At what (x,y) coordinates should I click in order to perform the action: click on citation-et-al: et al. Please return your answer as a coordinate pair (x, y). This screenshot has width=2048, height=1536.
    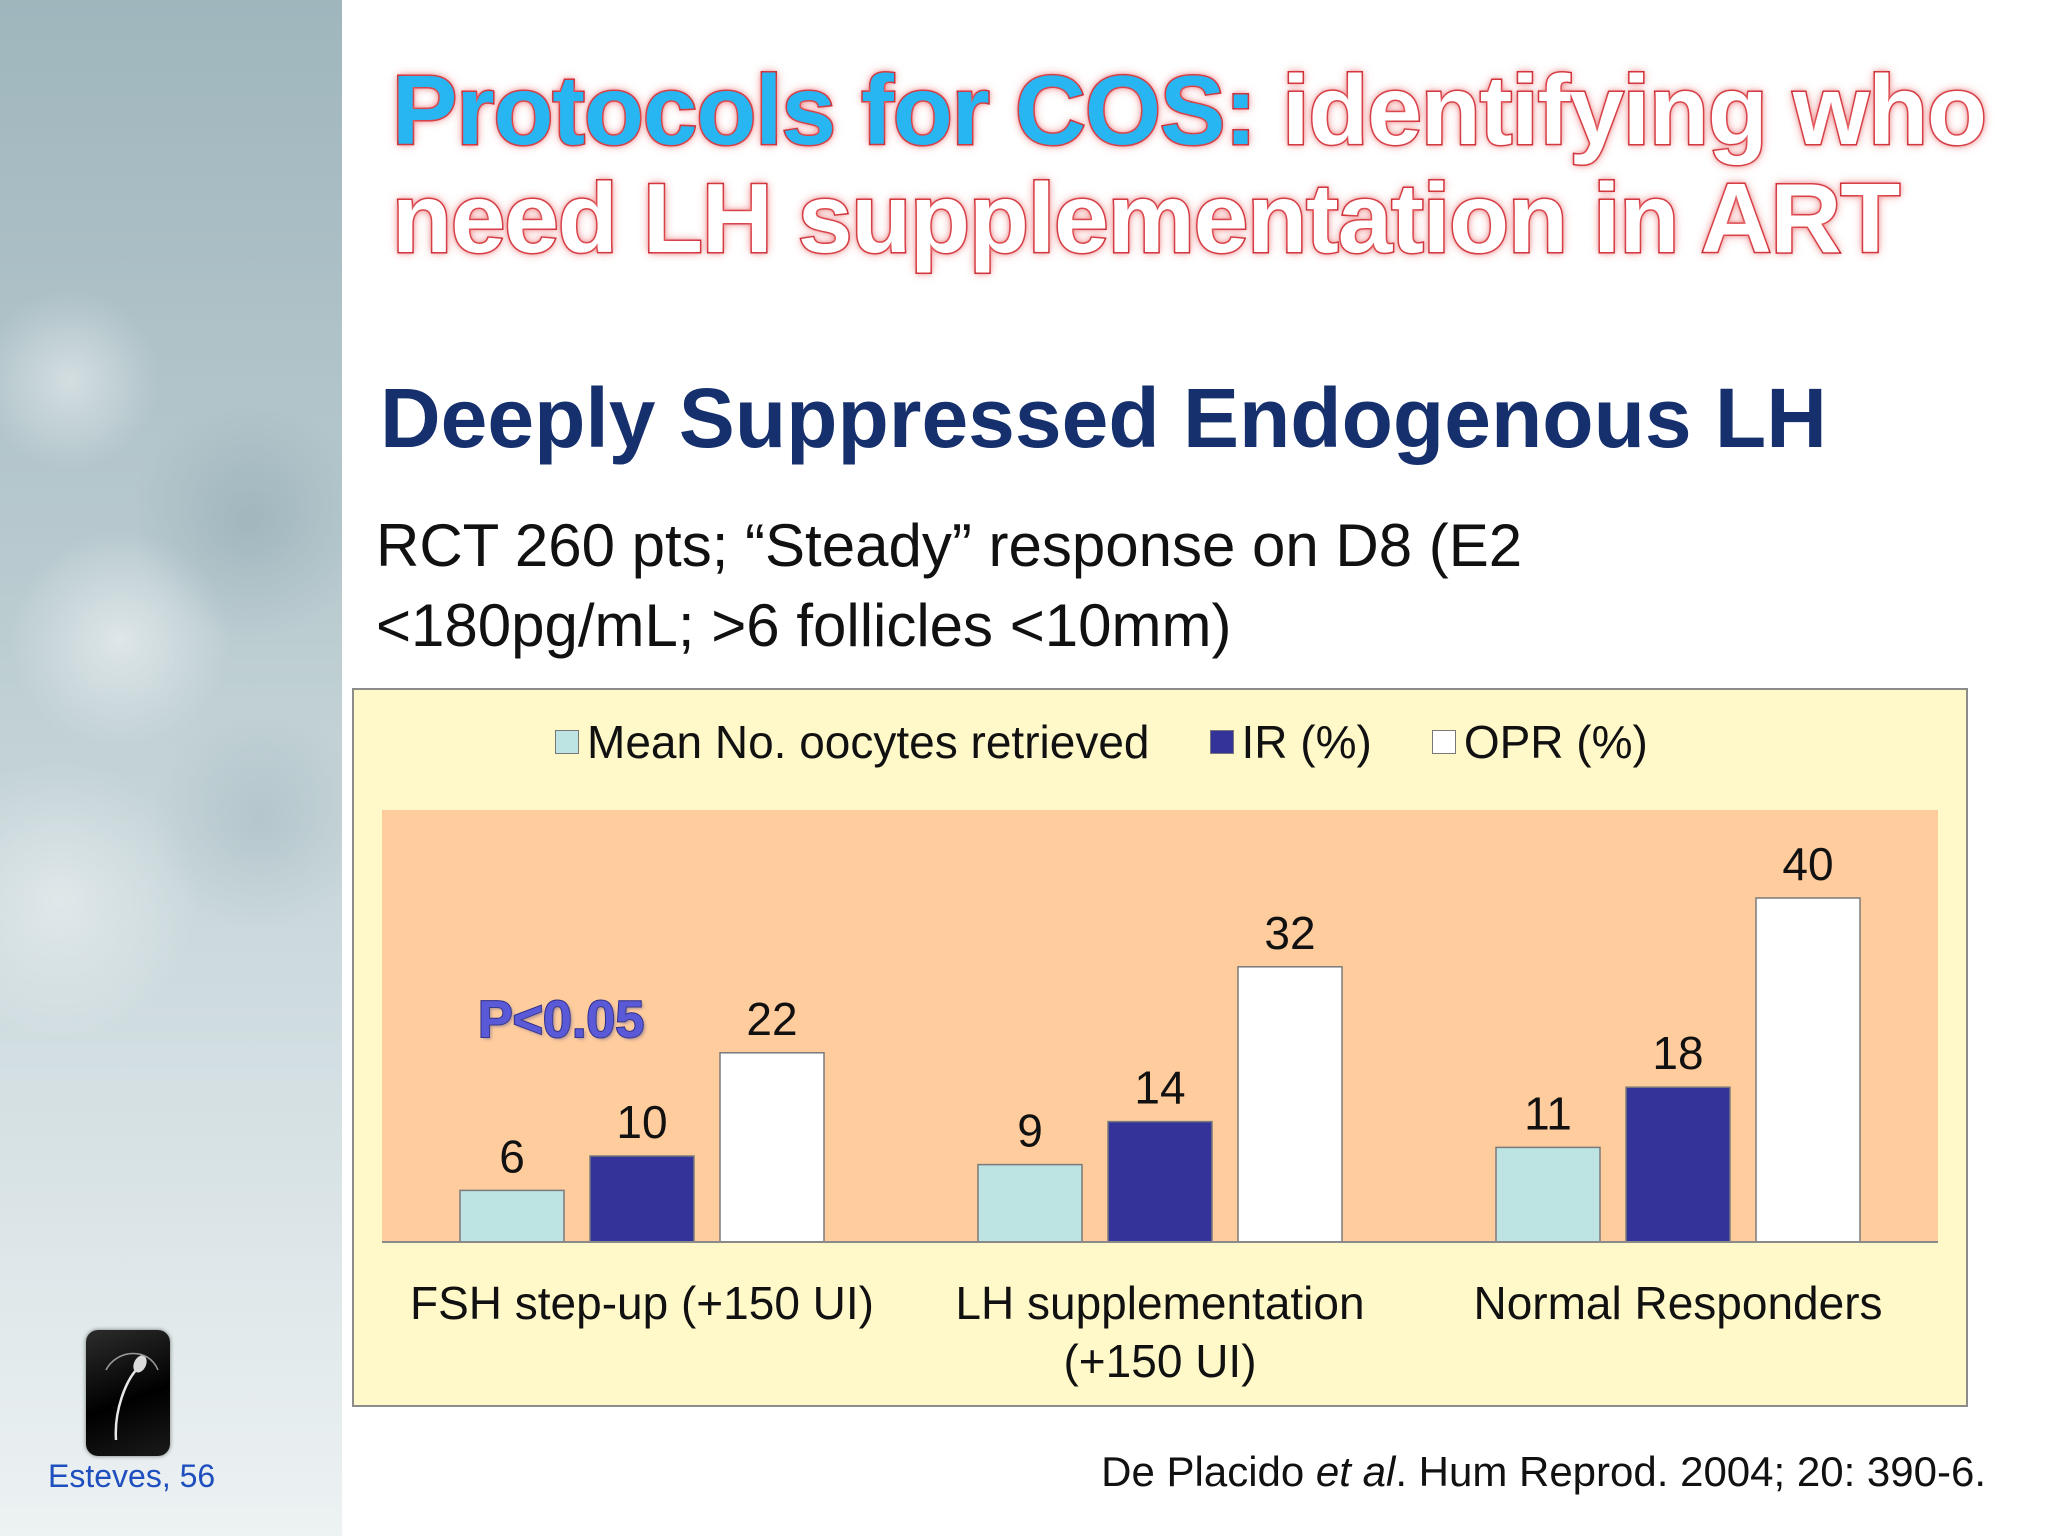
    Looking at the image, I should click on (1355, 1471).